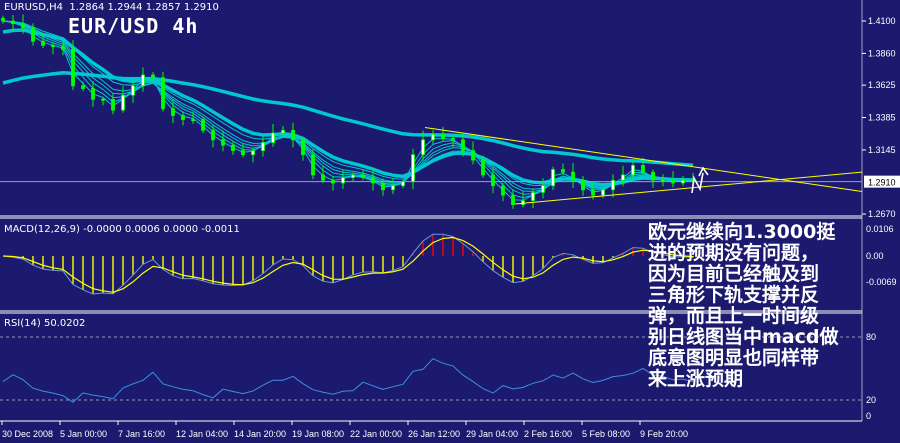 The height and width of the screenshot is (443, 900). What do you see at coordinates (882, 21) in the screenshot?
I see `price-tick-label: 1.4100` at bounding box center [882, 21].